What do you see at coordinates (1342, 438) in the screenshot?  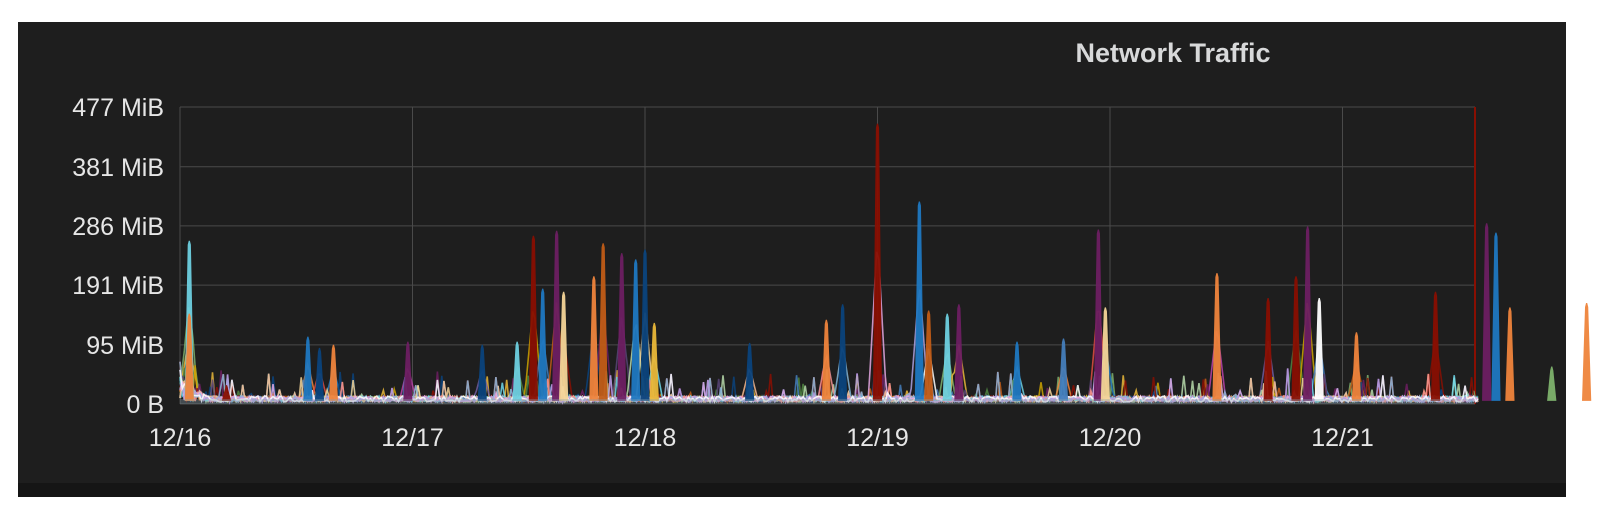 I see `x-tick-label: 12/21` at bounding box center [1342, 438].